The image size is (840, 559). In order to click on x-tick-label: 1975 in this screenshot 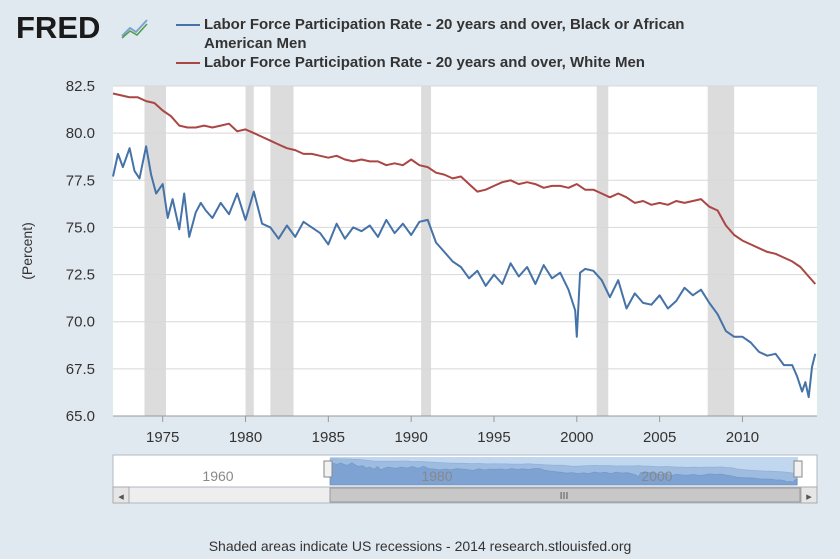, I will do `click(162, 437)`.